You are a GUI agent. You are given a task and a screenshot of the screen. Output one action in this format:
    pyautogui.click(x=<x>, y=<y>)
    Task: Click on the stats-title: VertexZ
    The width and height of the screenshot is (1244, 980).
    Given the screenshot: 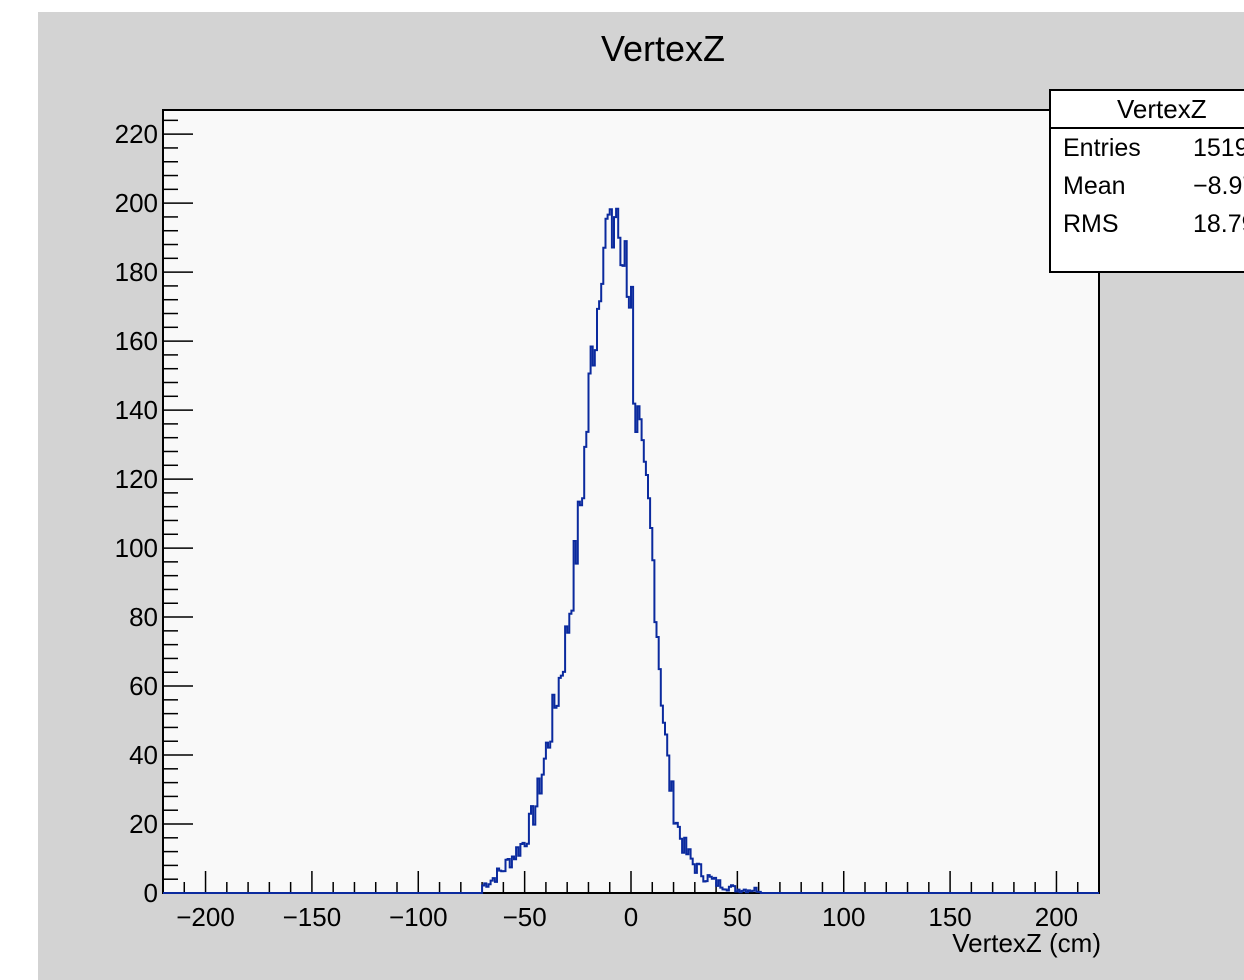 What is the action you would take?
    pyautogui.click(x=1147, y=110)
    